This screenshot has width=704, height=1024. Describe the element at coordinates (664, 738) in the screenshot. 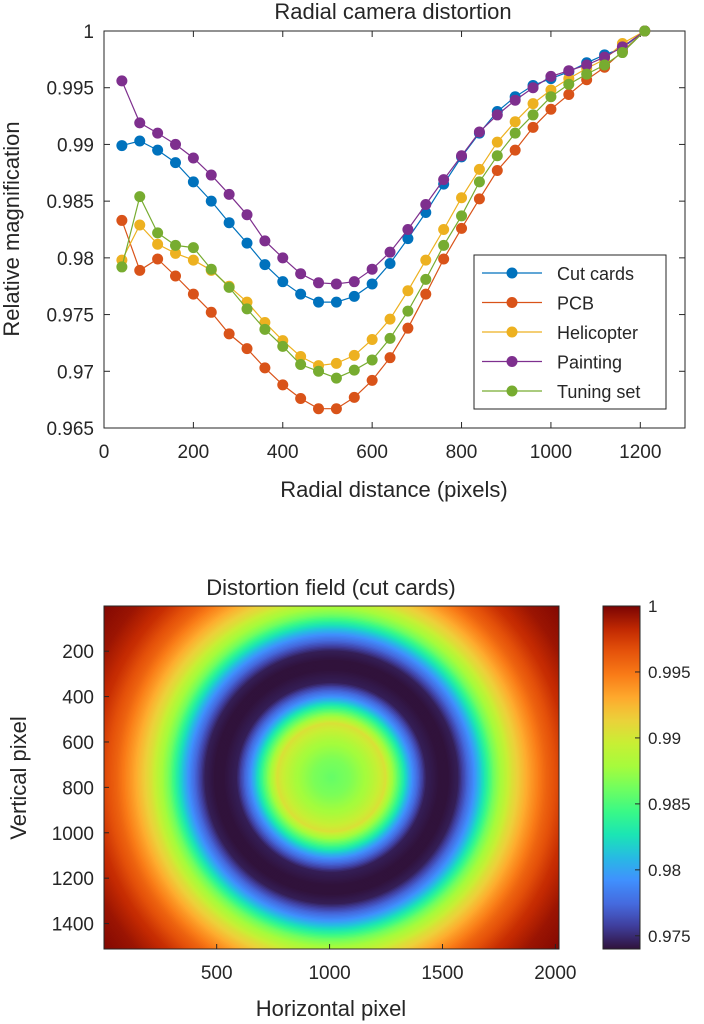

I see `colorbar-tick-label: 0.99` at that location.